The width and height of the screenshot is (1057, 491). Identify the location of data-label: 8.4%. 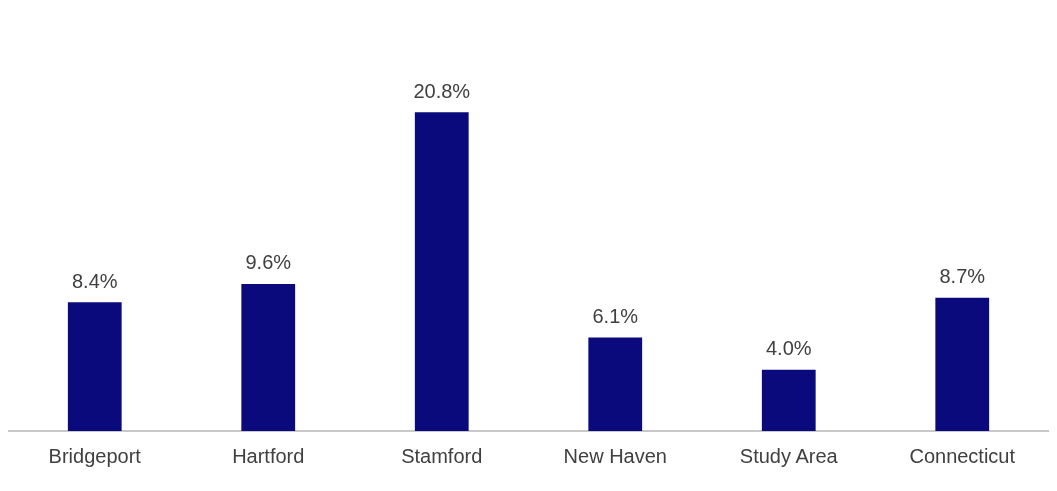
(94, 280).